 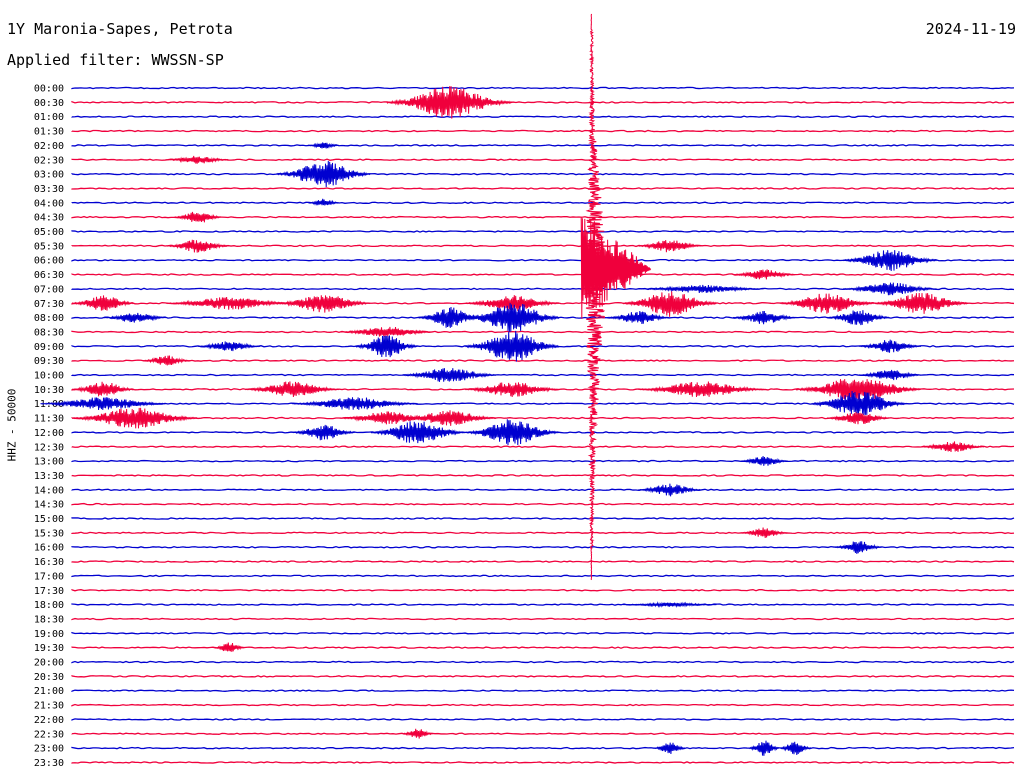 What do you see at coordinates (49, 404) in the screenshot?
I see `time-label: 11:00` at bounding box center [49, 404].